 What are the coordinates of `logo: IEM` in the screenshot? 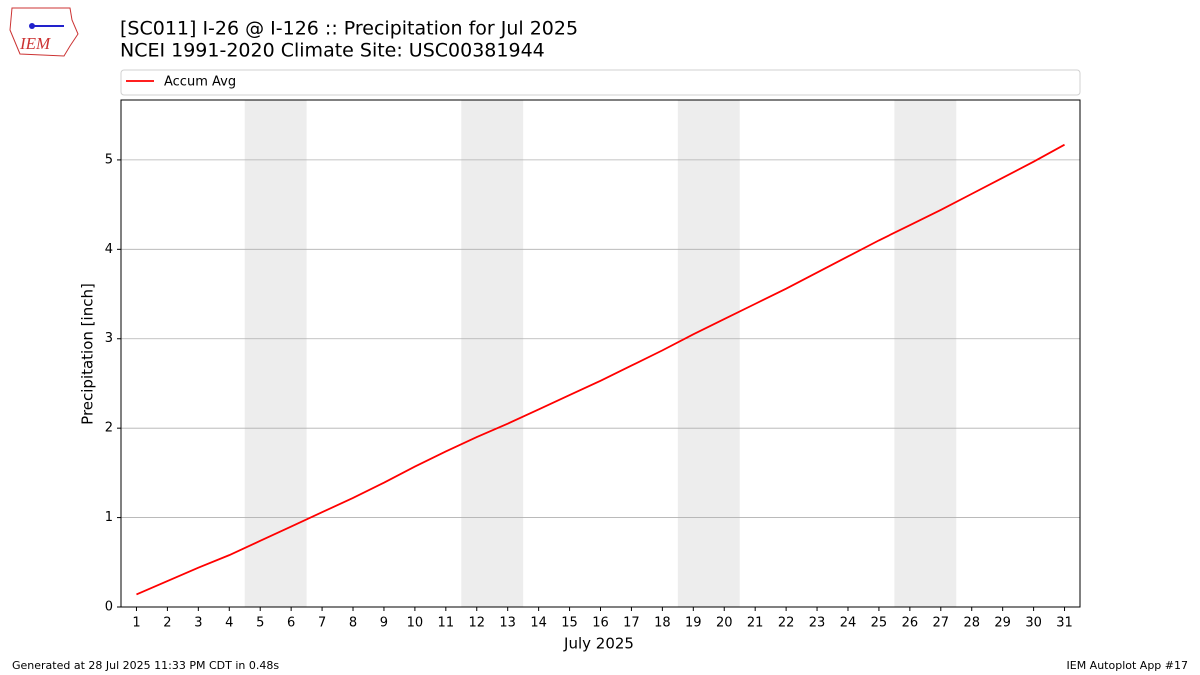 It's located at (44, 32).